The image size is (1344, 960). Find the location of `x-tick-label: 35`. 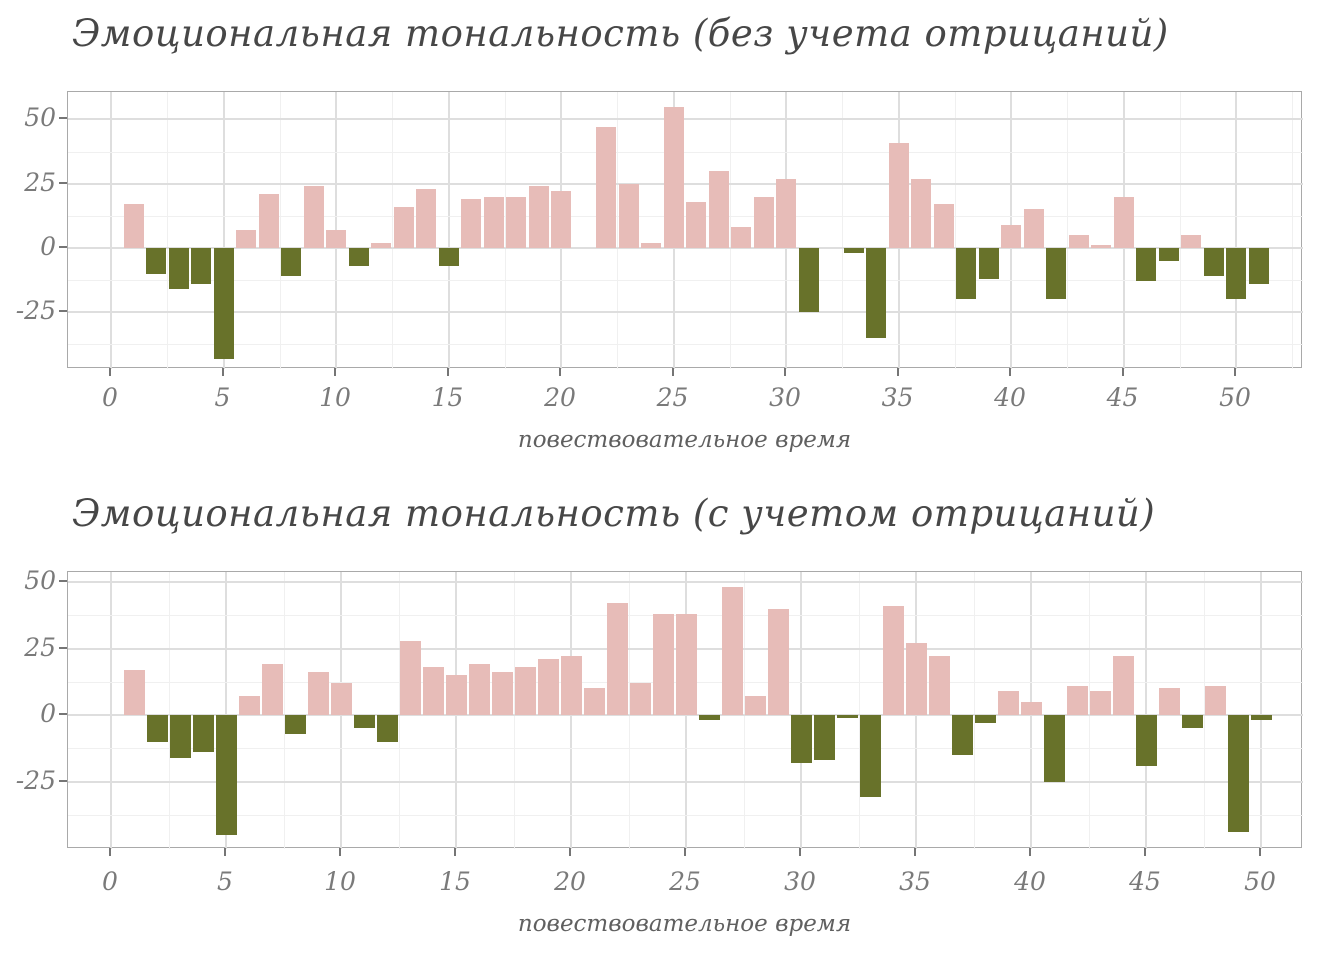

x-tick-label: 35 is located at coordinates (915, 881).